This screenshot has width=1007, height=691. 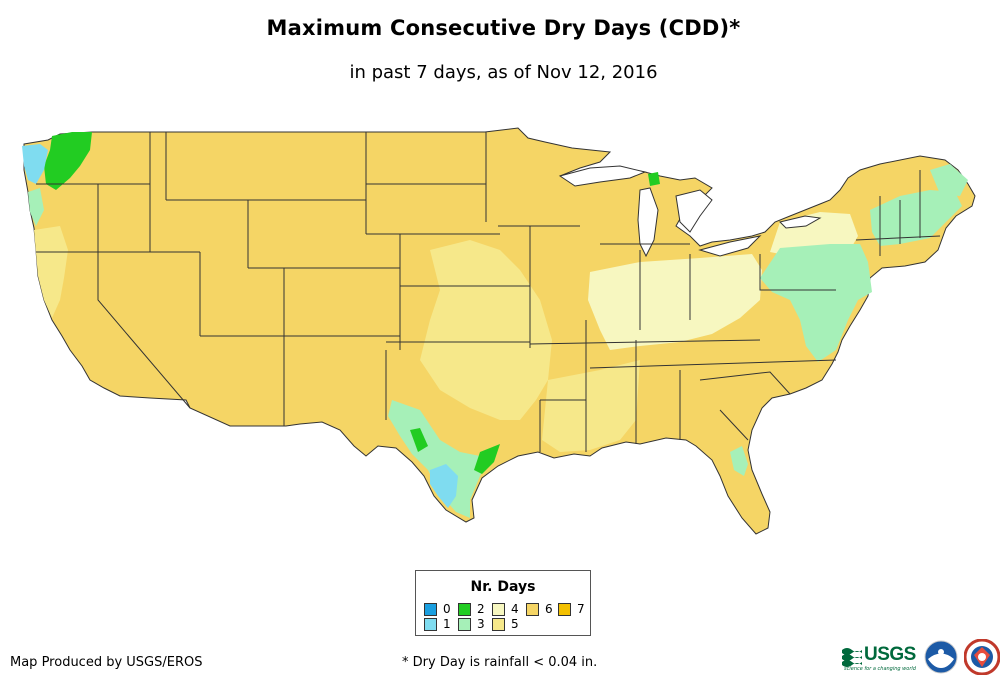 I want to click on noaa-logo, so click(x=941, y=657).